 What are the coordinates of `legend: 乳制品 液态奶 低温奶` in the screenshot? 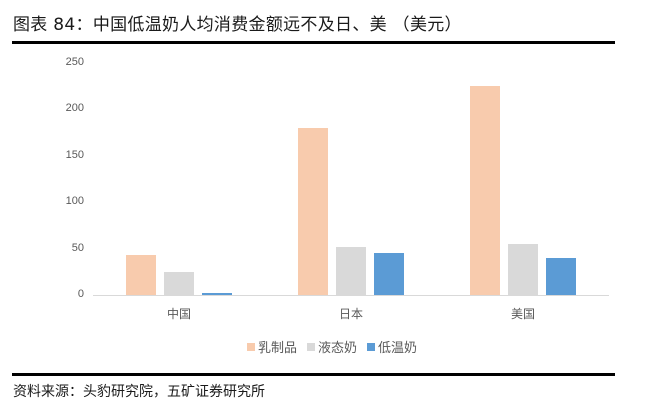 It's located at (337, 346).